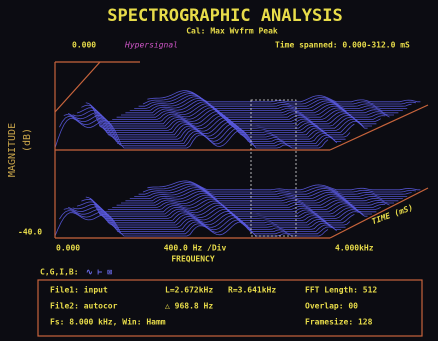 The height and width of the screenshot is (341, 438). What do you see at coordinates (232, 31) in the screenshot?
I see `calibration: Cal: Max Wvfrm Peak` at bounding box center [232, 31].